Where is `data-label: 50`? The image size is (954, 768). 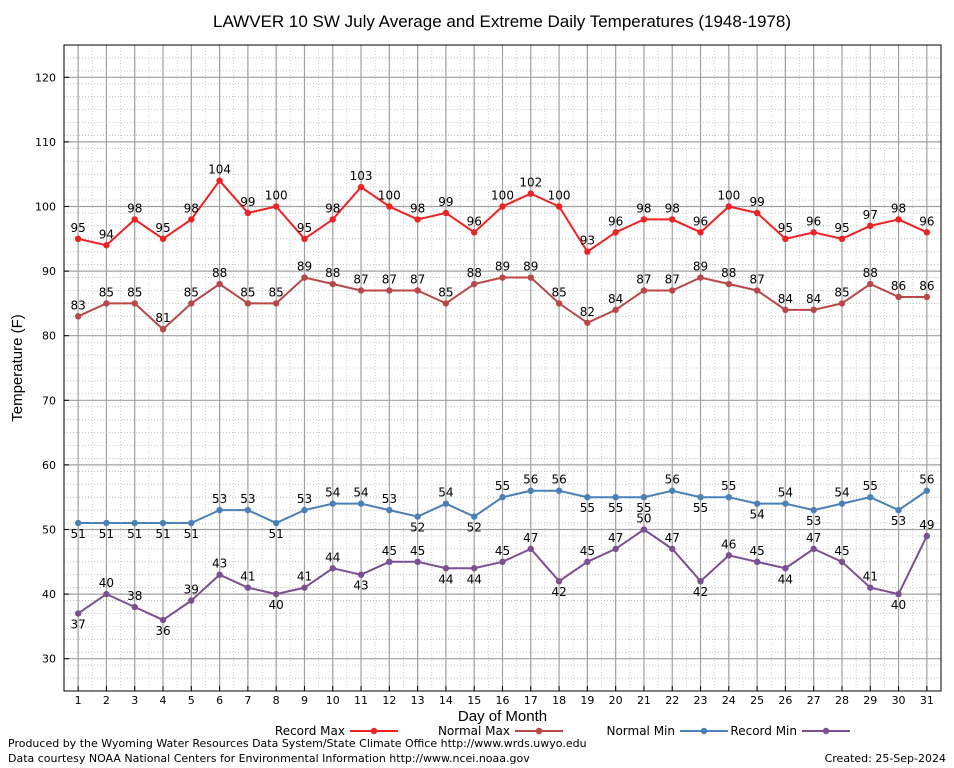
data-label: 50 is located at coordinates (643, 519).